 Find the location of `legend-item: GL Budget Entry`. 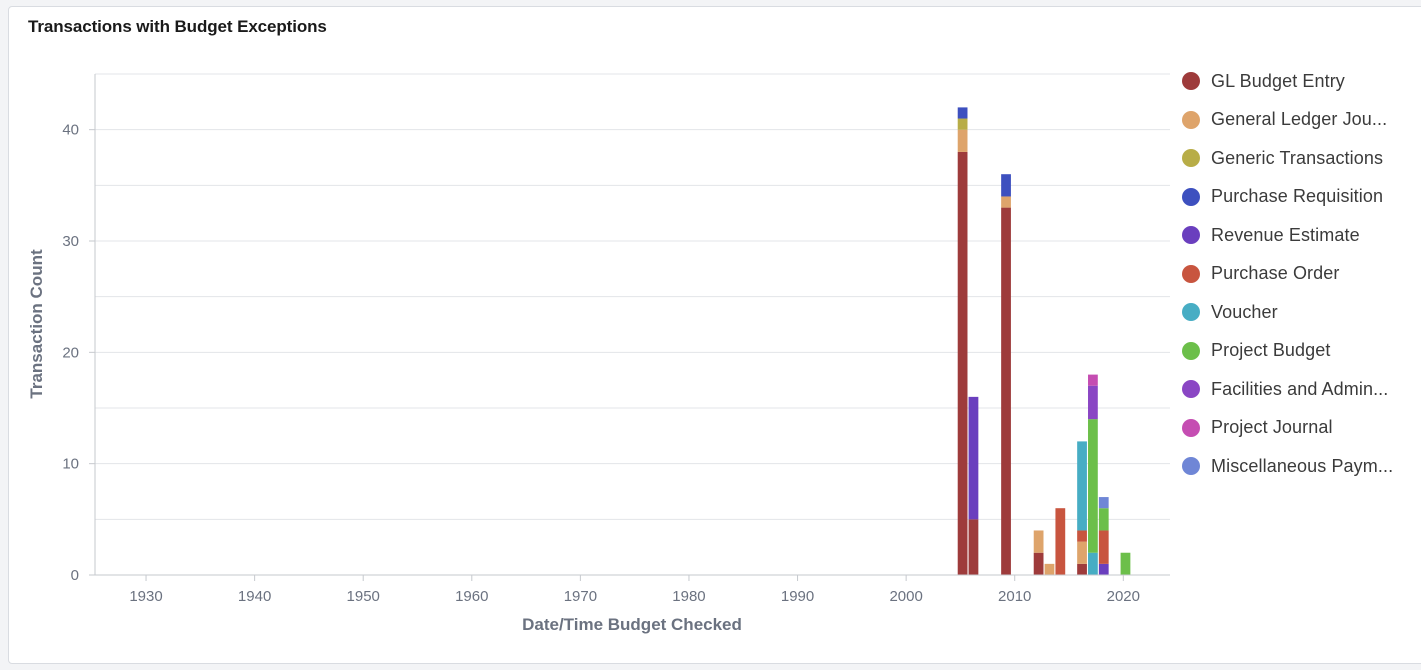

legend-item: GL Budget Entry is located at coordinates (1287, 81).